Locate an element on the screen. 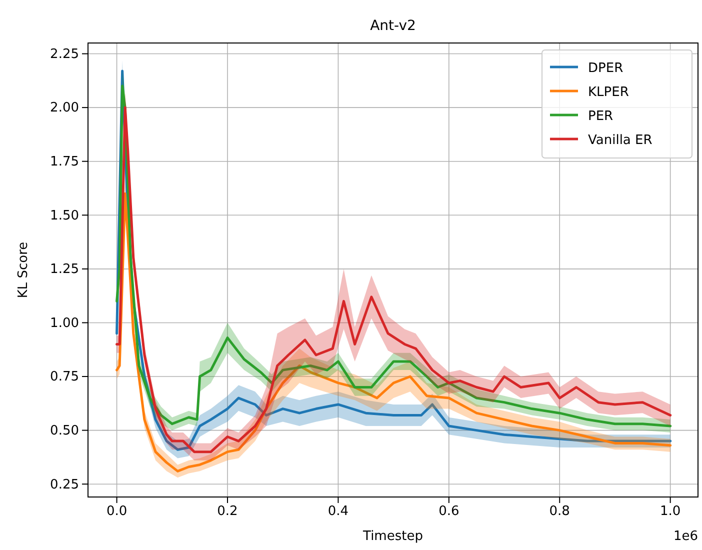  x-tick-label: 0.2 is located at coordinates (227, 512).